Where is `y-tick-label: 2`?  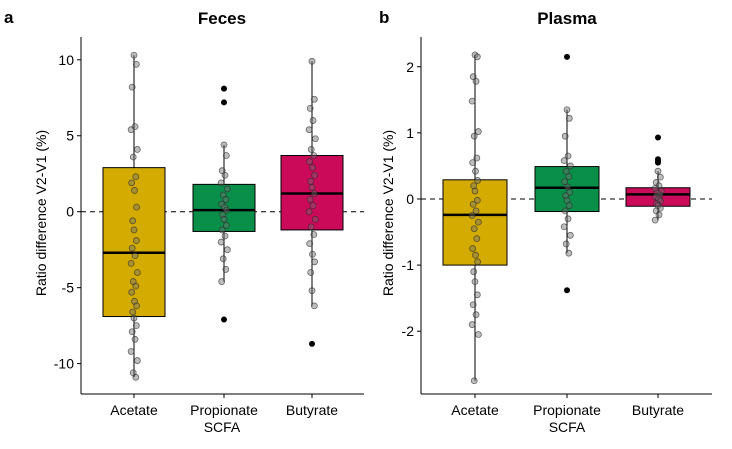 y-tick-label: 2 is located at coordinates (410, 67).